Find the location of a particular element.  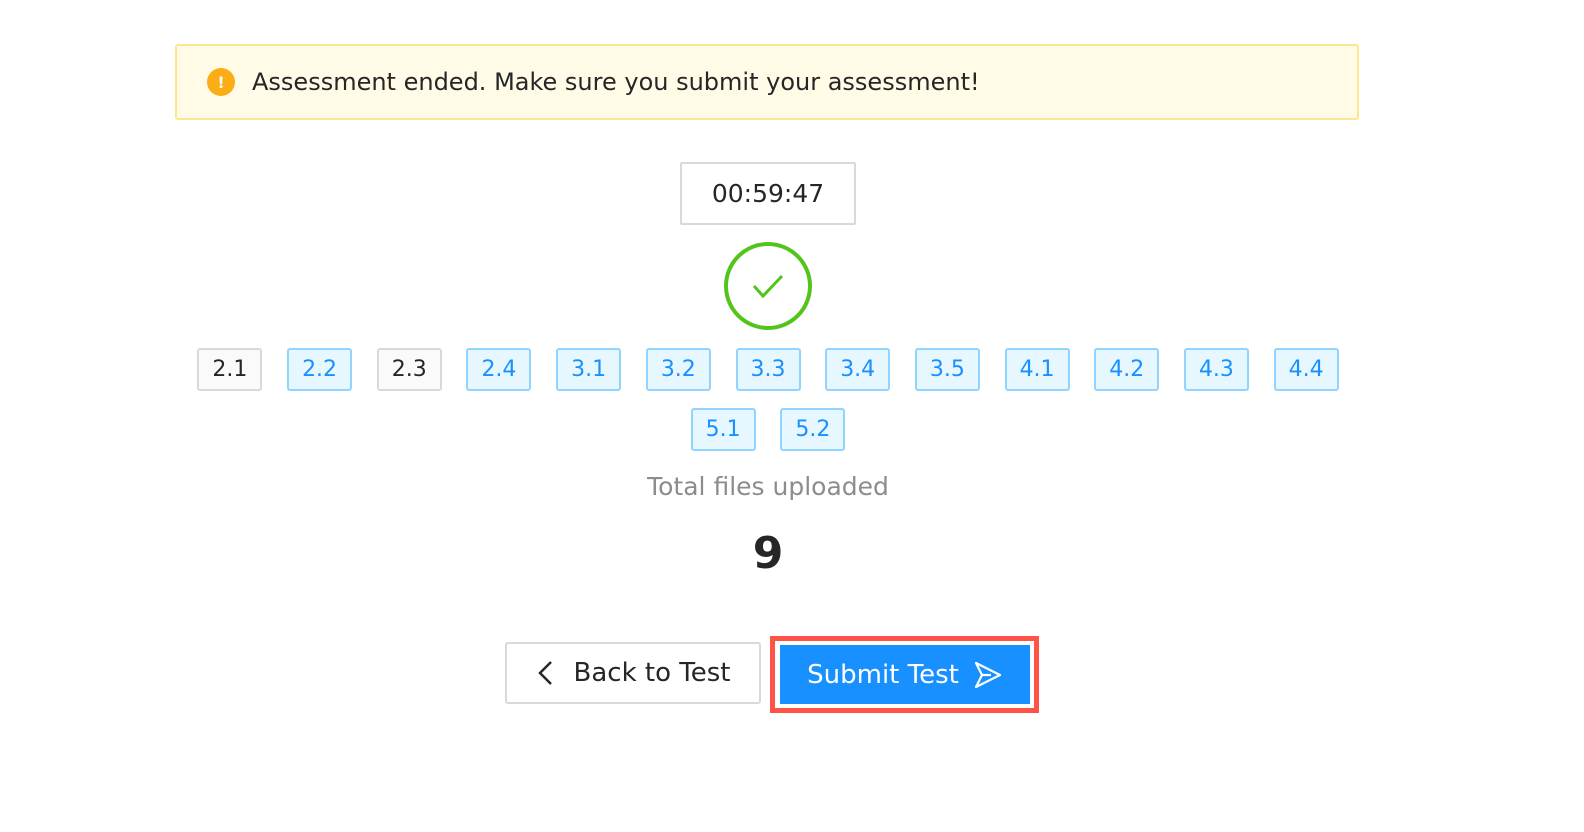

submit-test-label: Submit Test is located at coordinates (883, 674).